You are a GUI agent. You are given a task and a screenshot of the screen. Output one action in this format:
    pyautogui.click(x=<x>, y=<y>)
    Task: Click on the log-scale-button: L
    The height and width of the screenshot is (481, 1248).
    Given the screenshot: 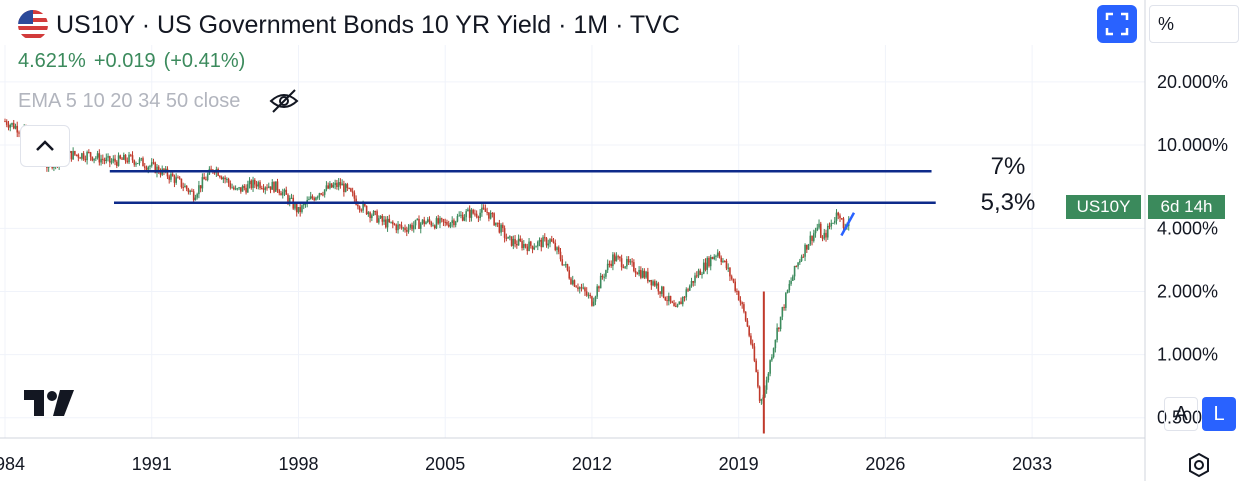 What is the action you would take?
    pyautogui.click(x=1219, y=414)
    